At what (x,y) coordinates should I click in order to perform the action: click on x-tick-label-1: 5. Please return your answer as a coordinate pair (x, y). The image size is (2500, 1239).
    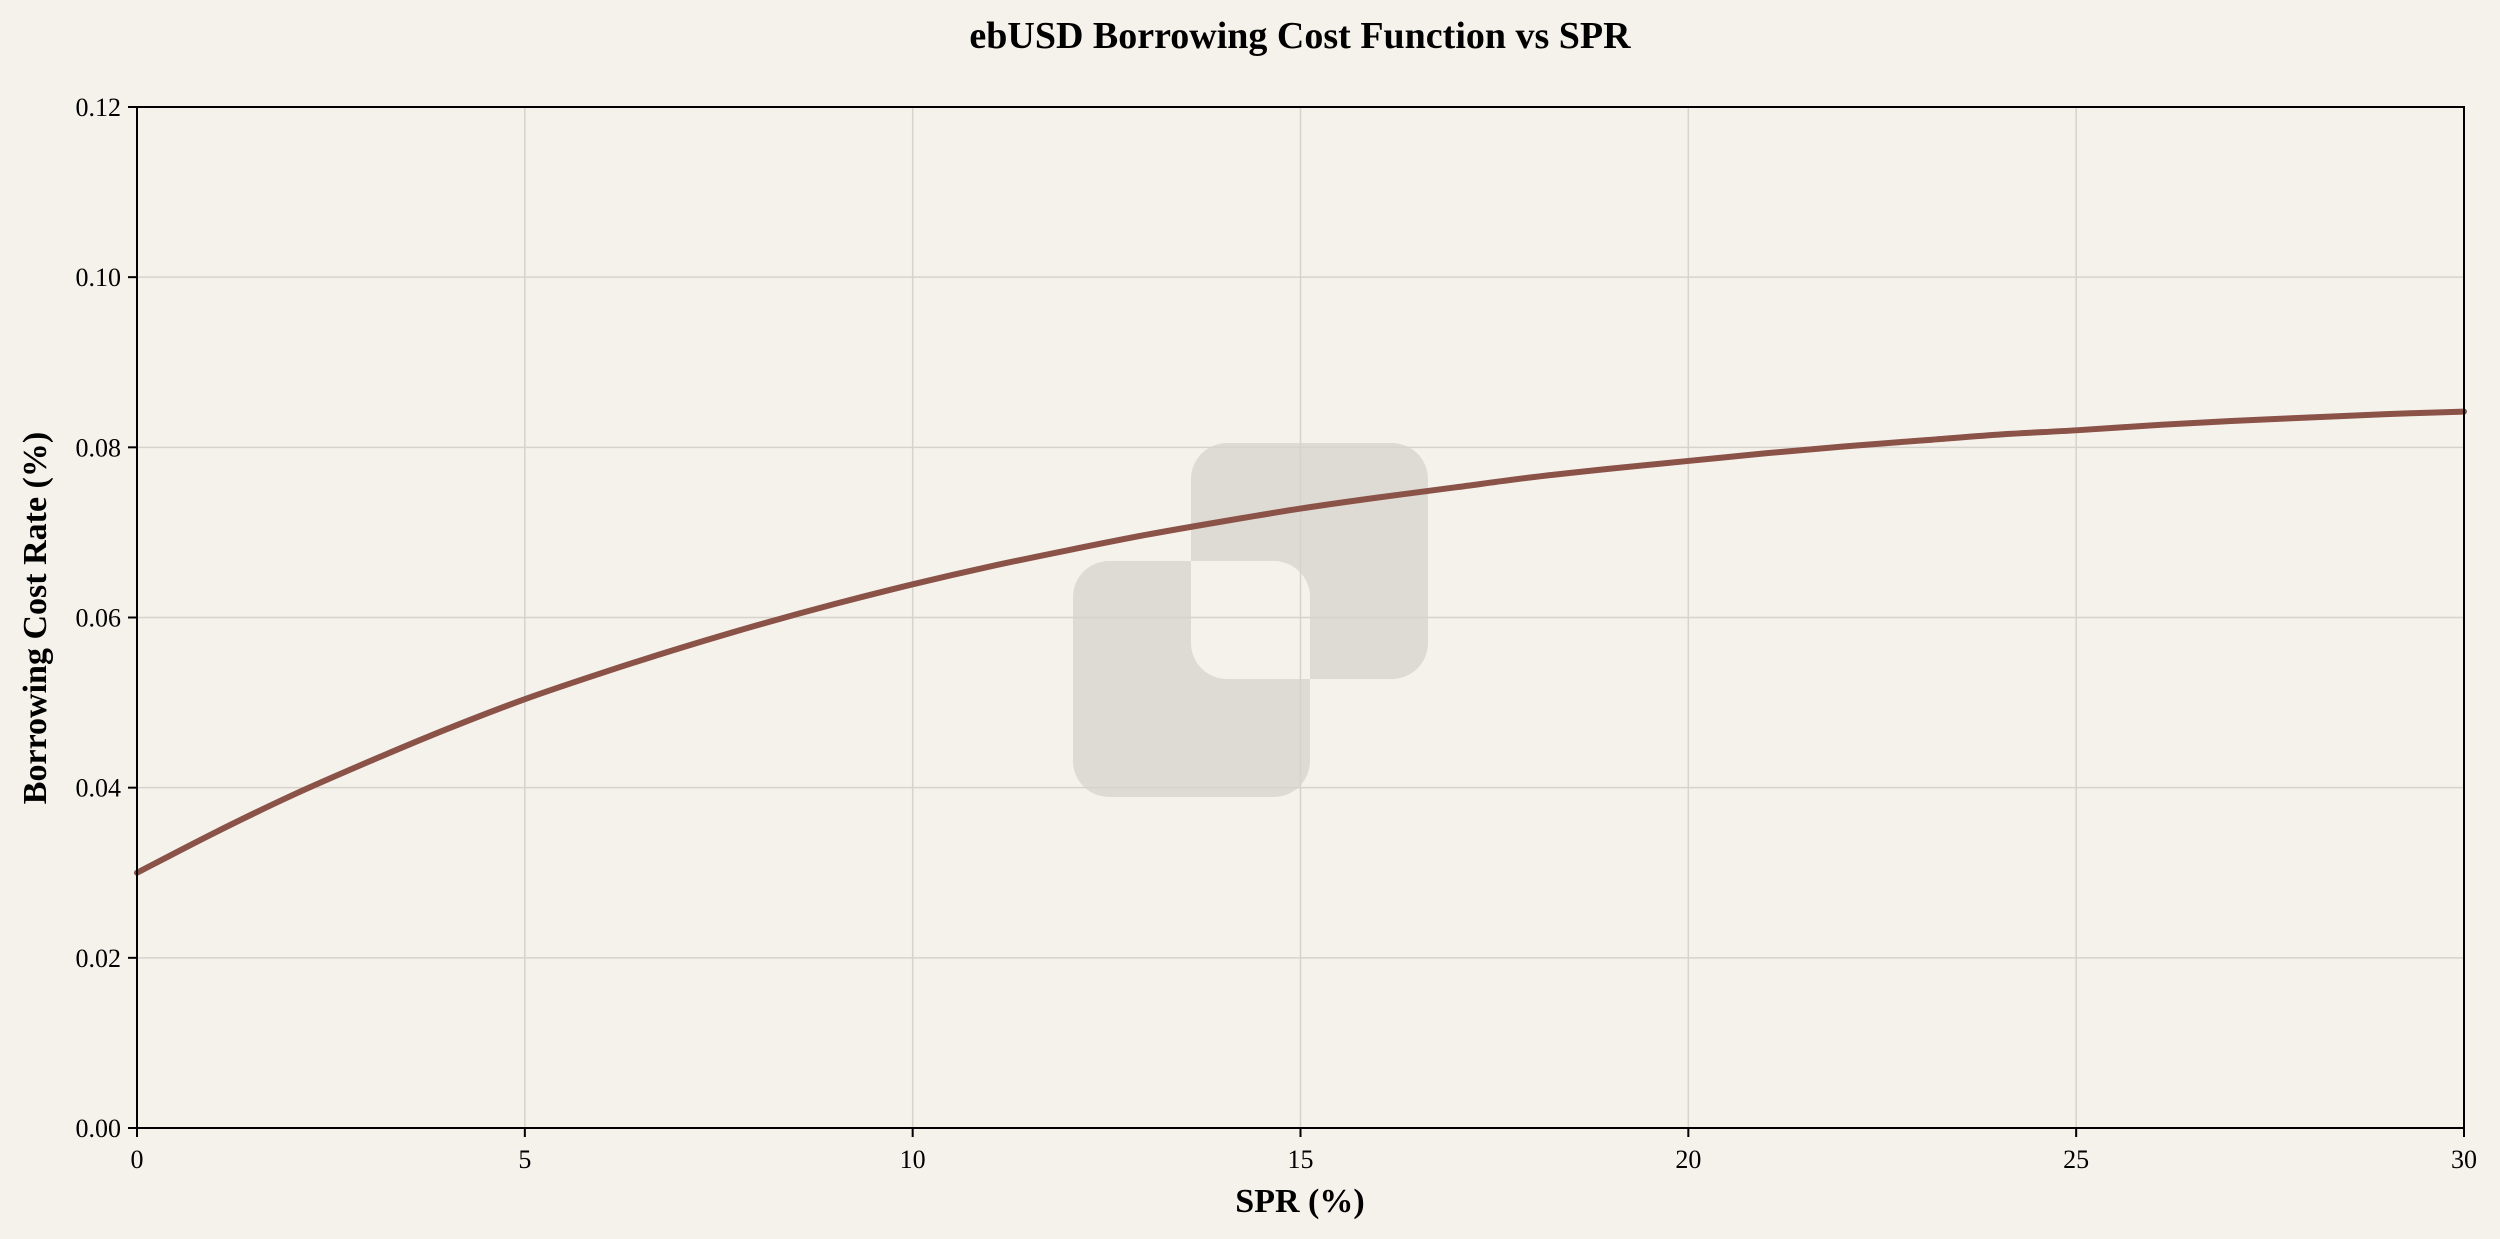
    Looking at the image, I should click on (524, 1159).